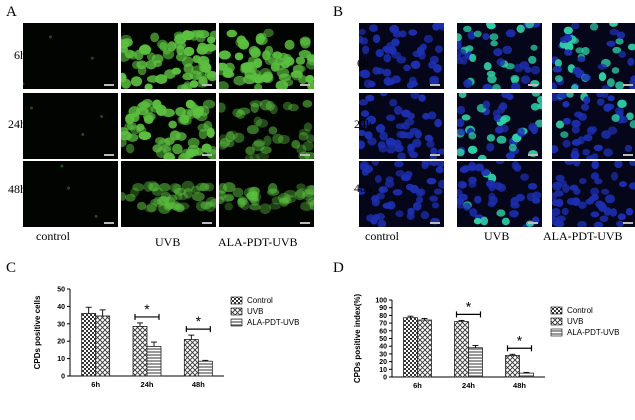 Image resolution: width=635 pixels, height=420 pixels. What do you see at coordinates (363, 63) in the screenshot?
I see `row-label-6h-b: 6h` at bounding box center [363, 63].